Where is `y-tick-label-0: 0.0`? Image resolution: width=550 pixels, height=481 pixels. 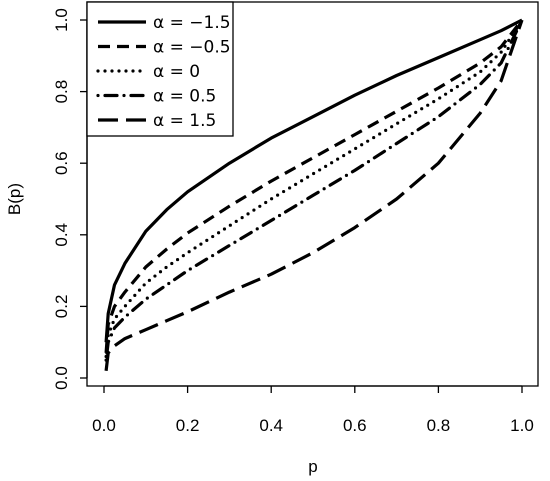 y-tick-label-0: 0.0 is located at coordinates (61, 378).